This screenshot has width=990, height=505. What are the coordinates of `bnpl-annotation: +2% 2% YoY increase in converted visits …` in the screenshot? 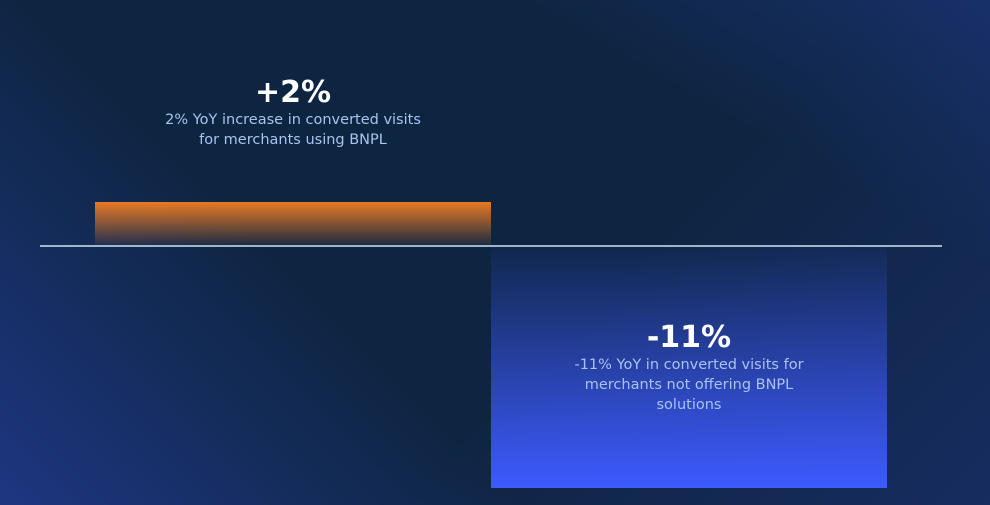 It's located at (293, 113).